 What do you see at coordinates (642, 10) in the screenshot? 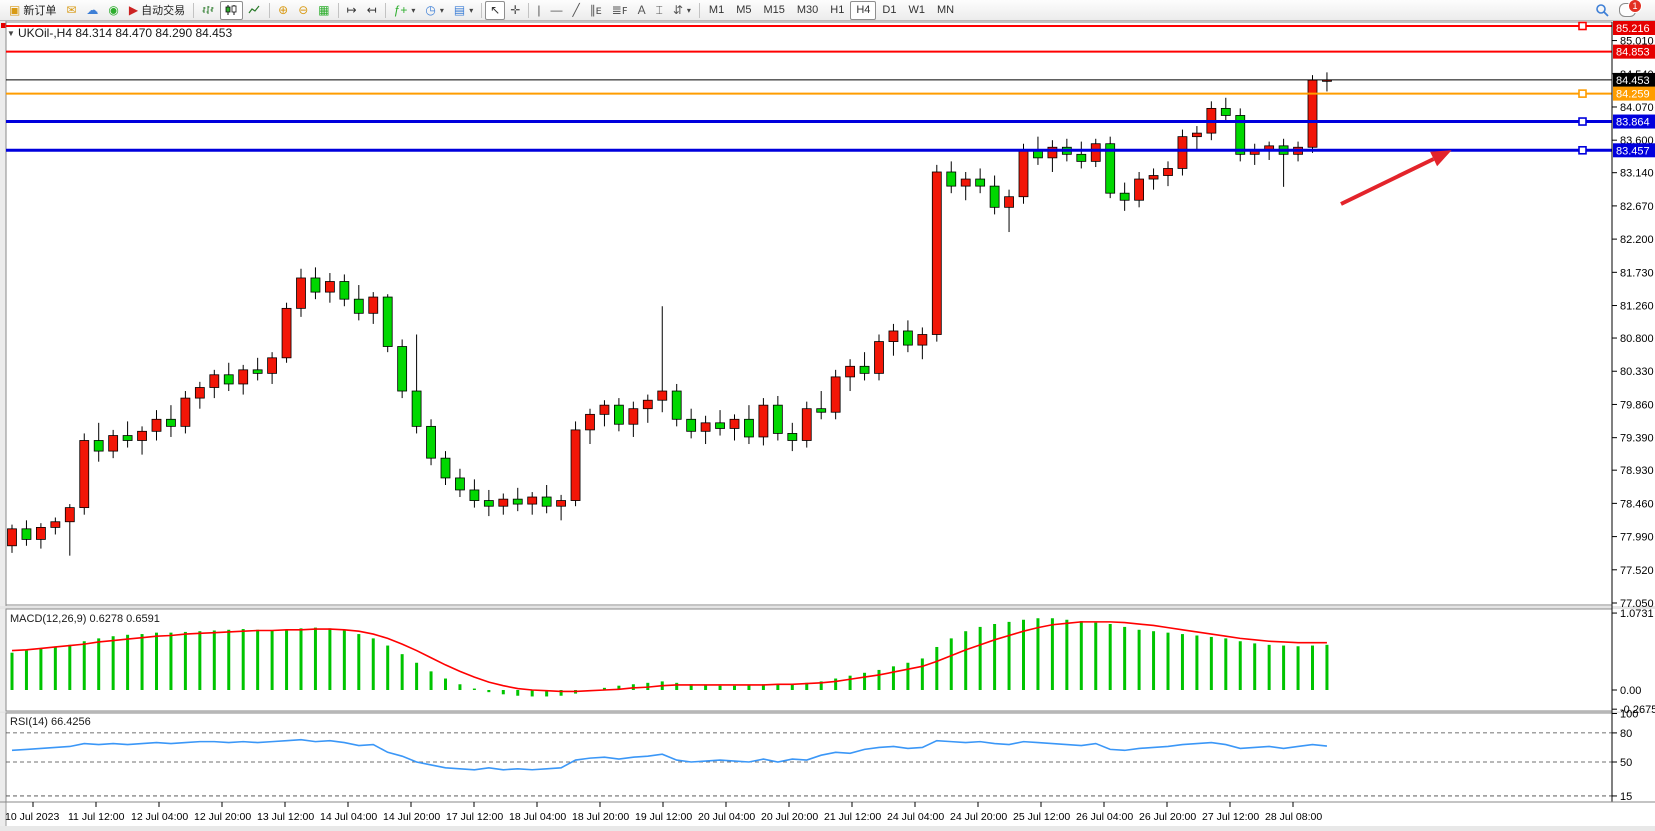
I see `text-button: A` at bounding box center [642, 10].